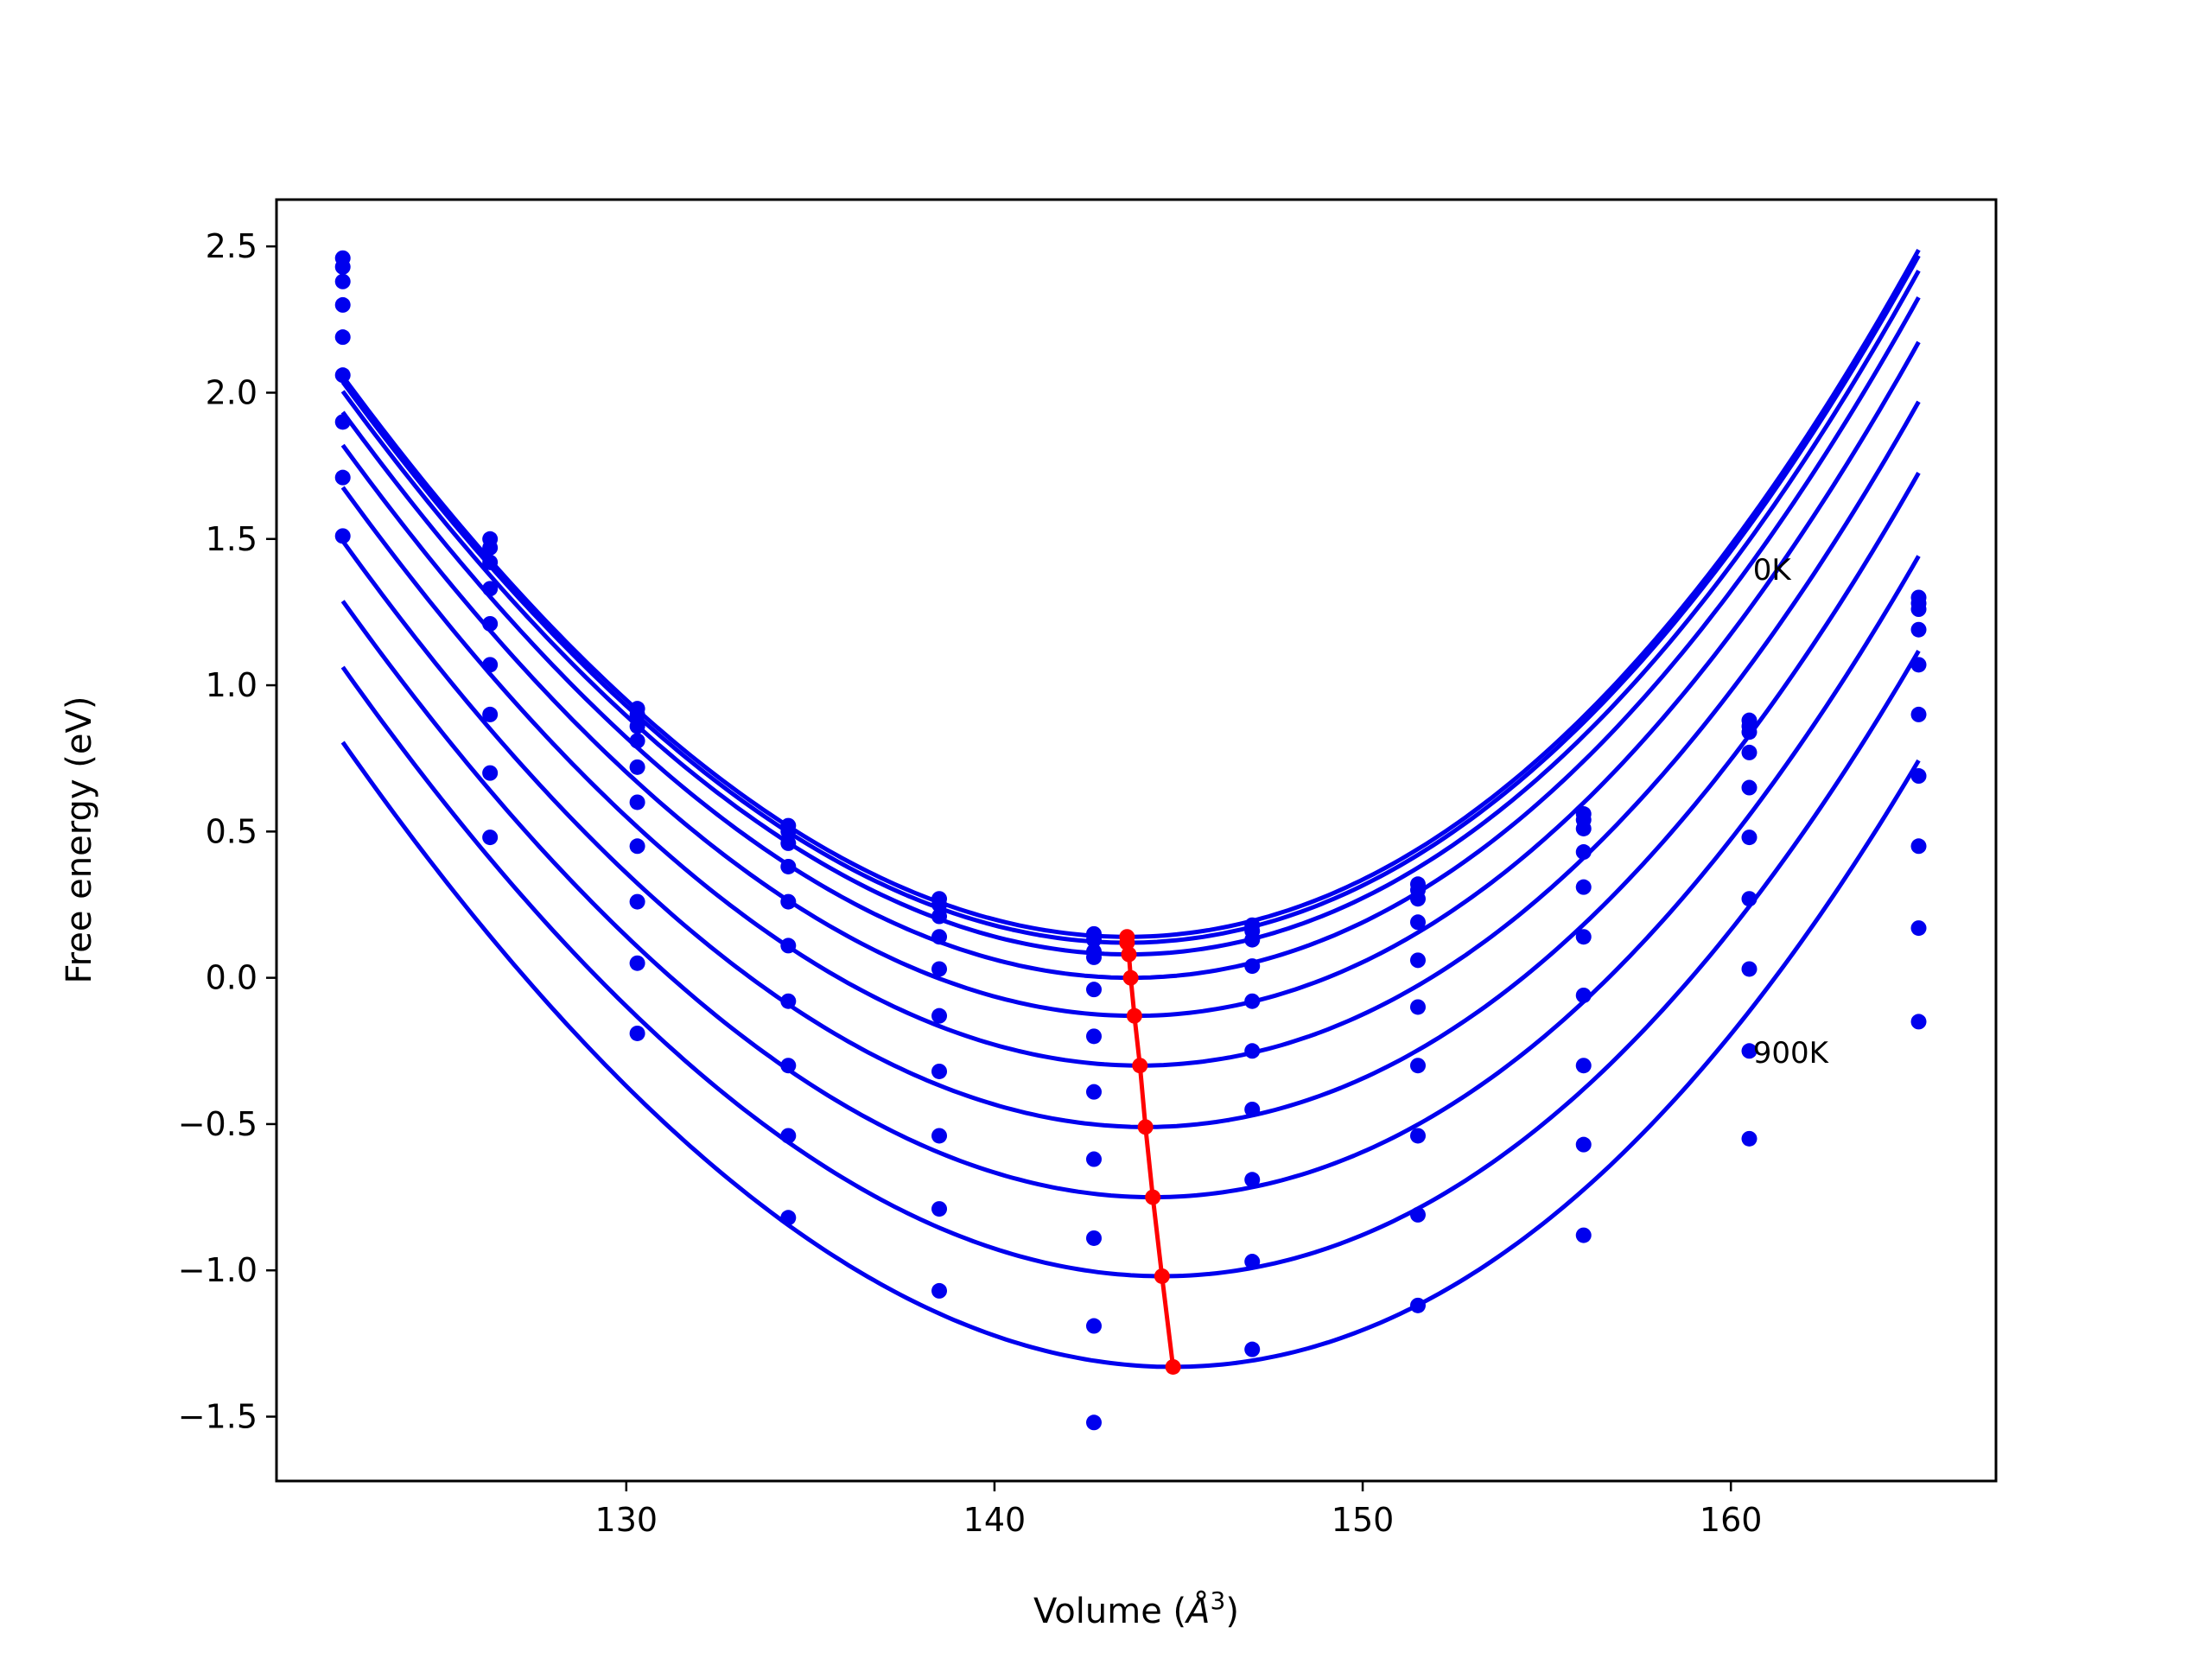  What do you see at coordinates (232, 978) in the screenshot?
I see `y-tick-label: 0.0` at bounding box center [232, 978].